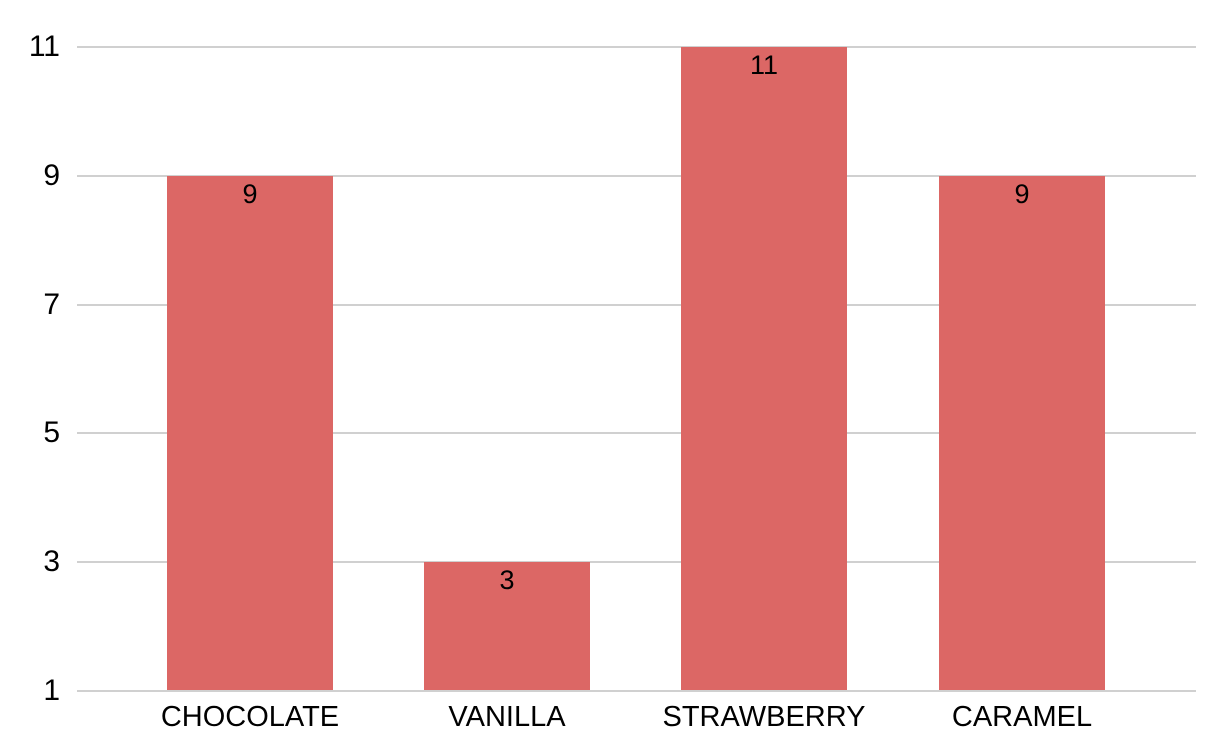 The height and width of the screenshot is (754, 1218). Describe the element at coordinates (51, 304) in the screenshot. I see `y-tick-label: 7` at that location.